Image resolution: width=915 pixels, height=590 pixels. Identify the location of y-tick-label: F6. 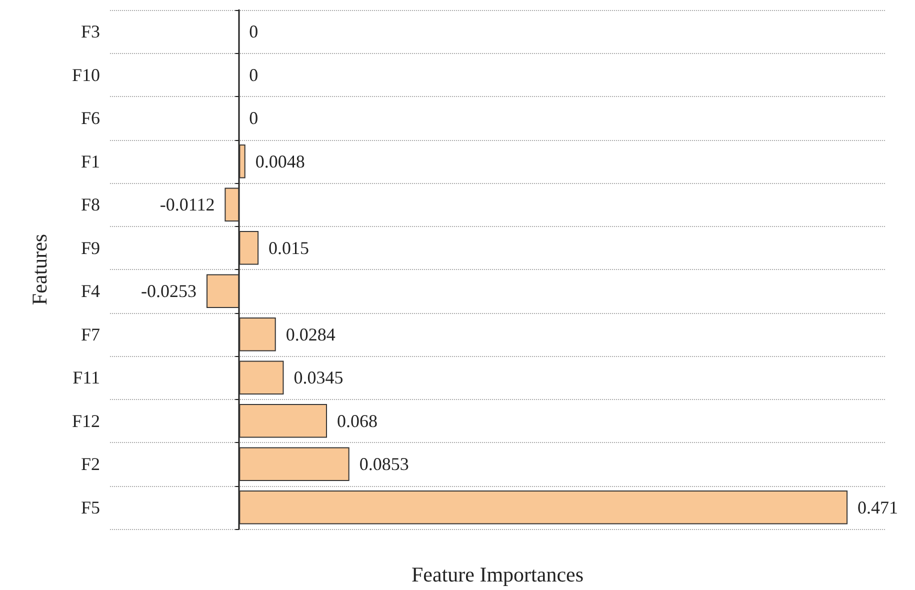
(90, 118).